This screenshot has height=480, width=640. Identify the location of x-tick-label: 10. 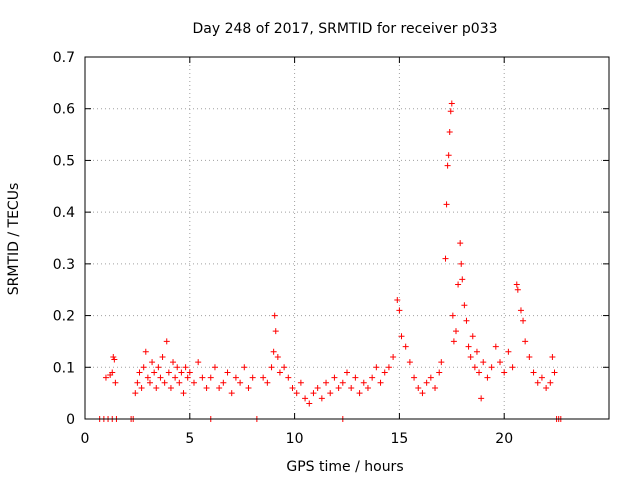
(295, 439).